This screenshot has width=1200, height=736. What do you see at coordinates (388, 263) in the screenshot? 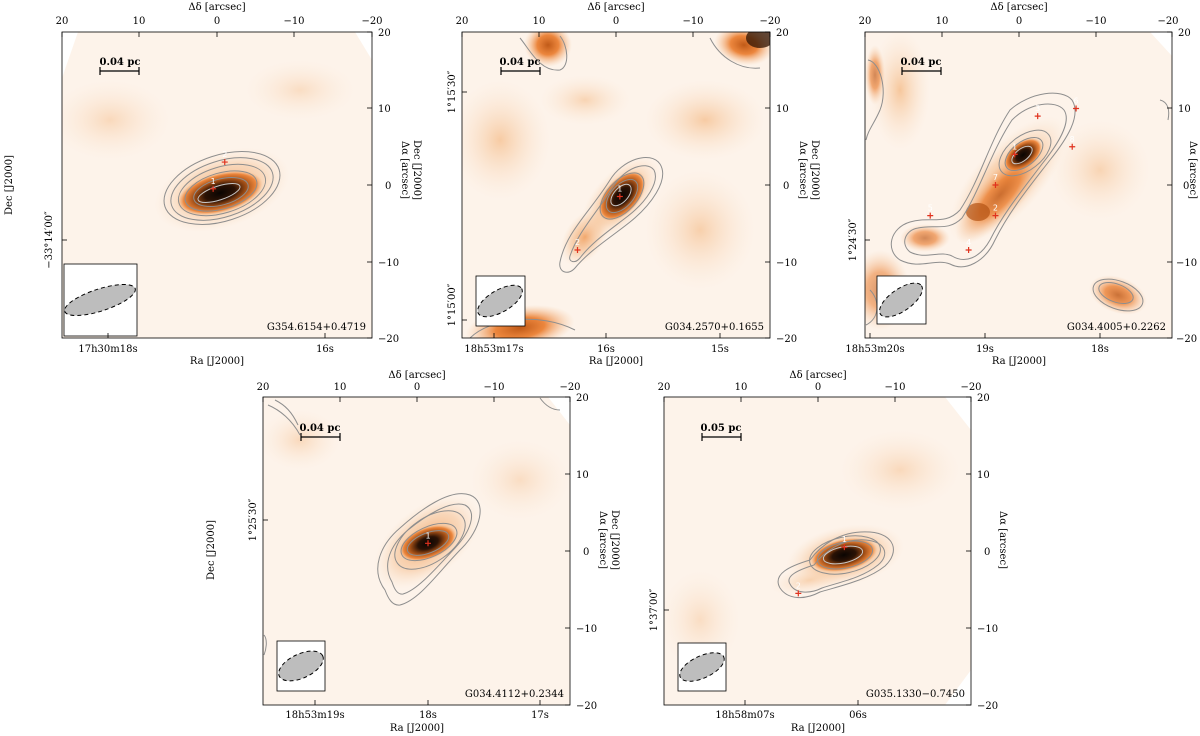
I see `panel-g354-right-tick-m10: −10` at bounding box center [388, 263].